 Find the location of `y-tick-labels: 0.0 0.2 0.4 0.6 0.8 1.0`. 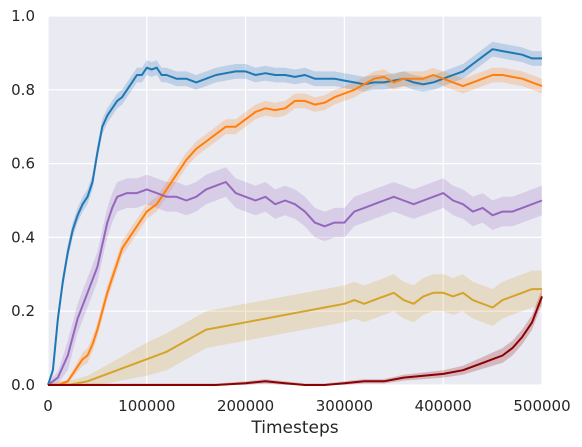

y-tick-labels: 0.0 0.2 0.4 0.6 0.8 1.0 is located at coordinates (23, 200).